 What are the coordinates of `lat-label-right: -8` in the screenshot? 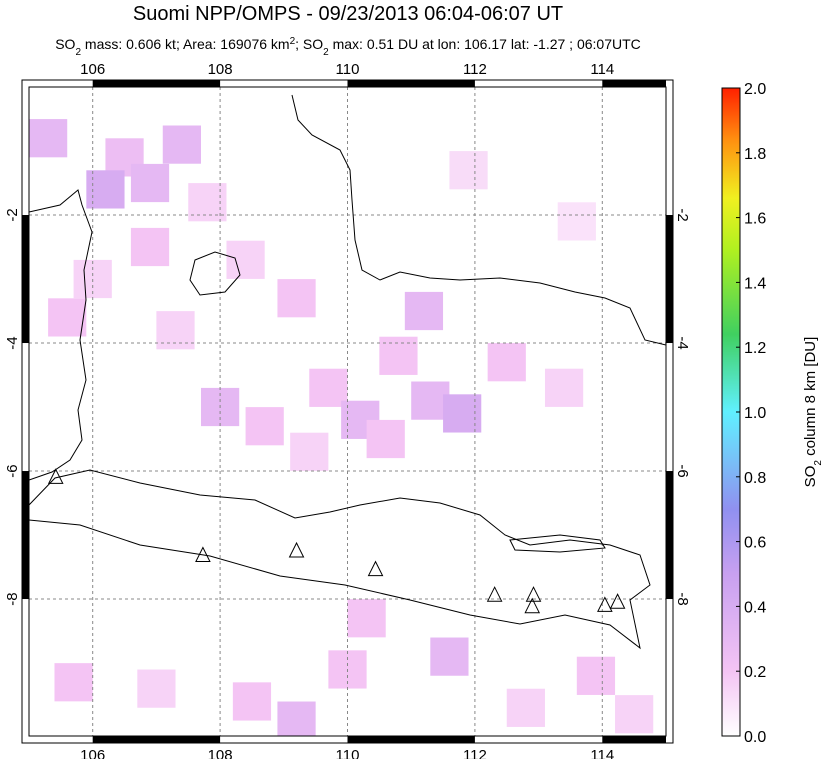 It's located at (682, 598).